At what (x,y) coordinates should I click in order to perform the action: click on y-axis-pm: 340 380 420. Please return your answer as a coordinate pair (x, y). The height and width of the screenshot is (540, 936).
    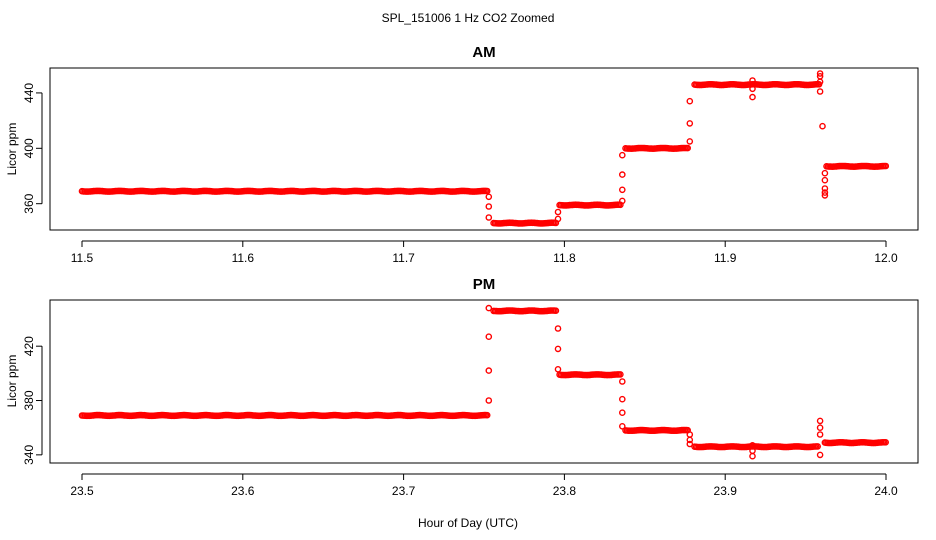
    Looking at the image, I should click on (32, 400).